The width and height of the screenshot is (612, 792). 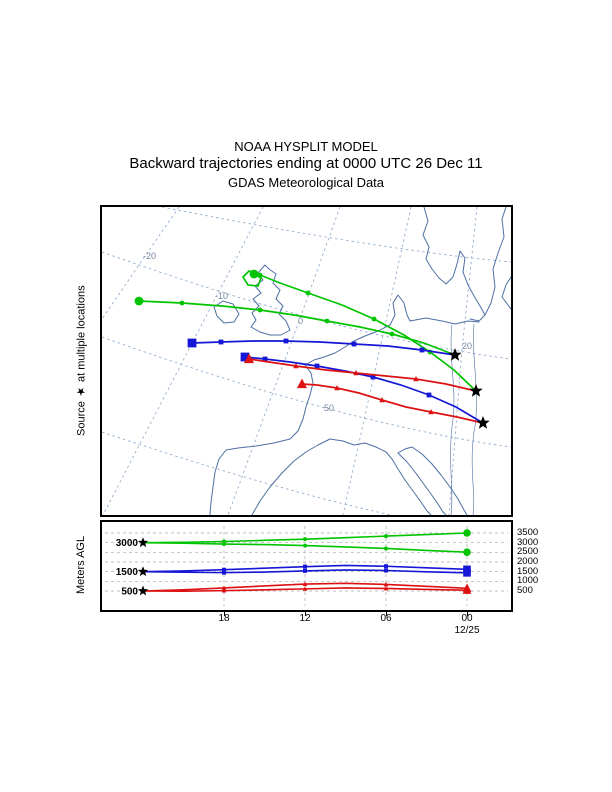 I want to click on graticule-label: -10, so click(x=221, y=296).